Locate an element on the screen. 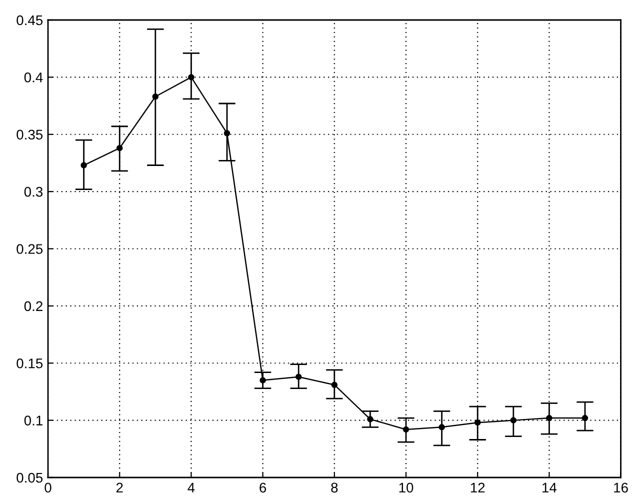 The width and height of the screenshot is (640, 500). x-tick-label: 4 is located at coordinates (191, 487).